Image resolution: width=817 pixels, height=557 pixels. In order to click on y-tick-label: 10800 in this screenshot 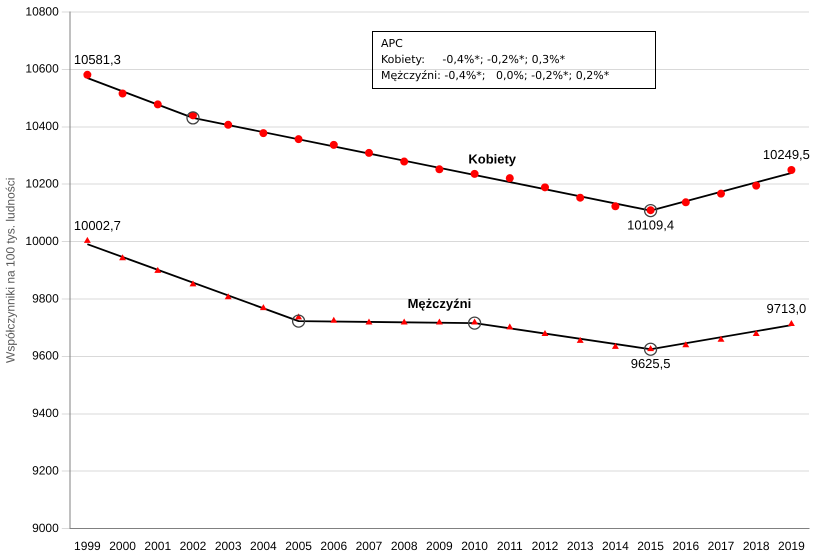, I will do `click(42, 11)`.